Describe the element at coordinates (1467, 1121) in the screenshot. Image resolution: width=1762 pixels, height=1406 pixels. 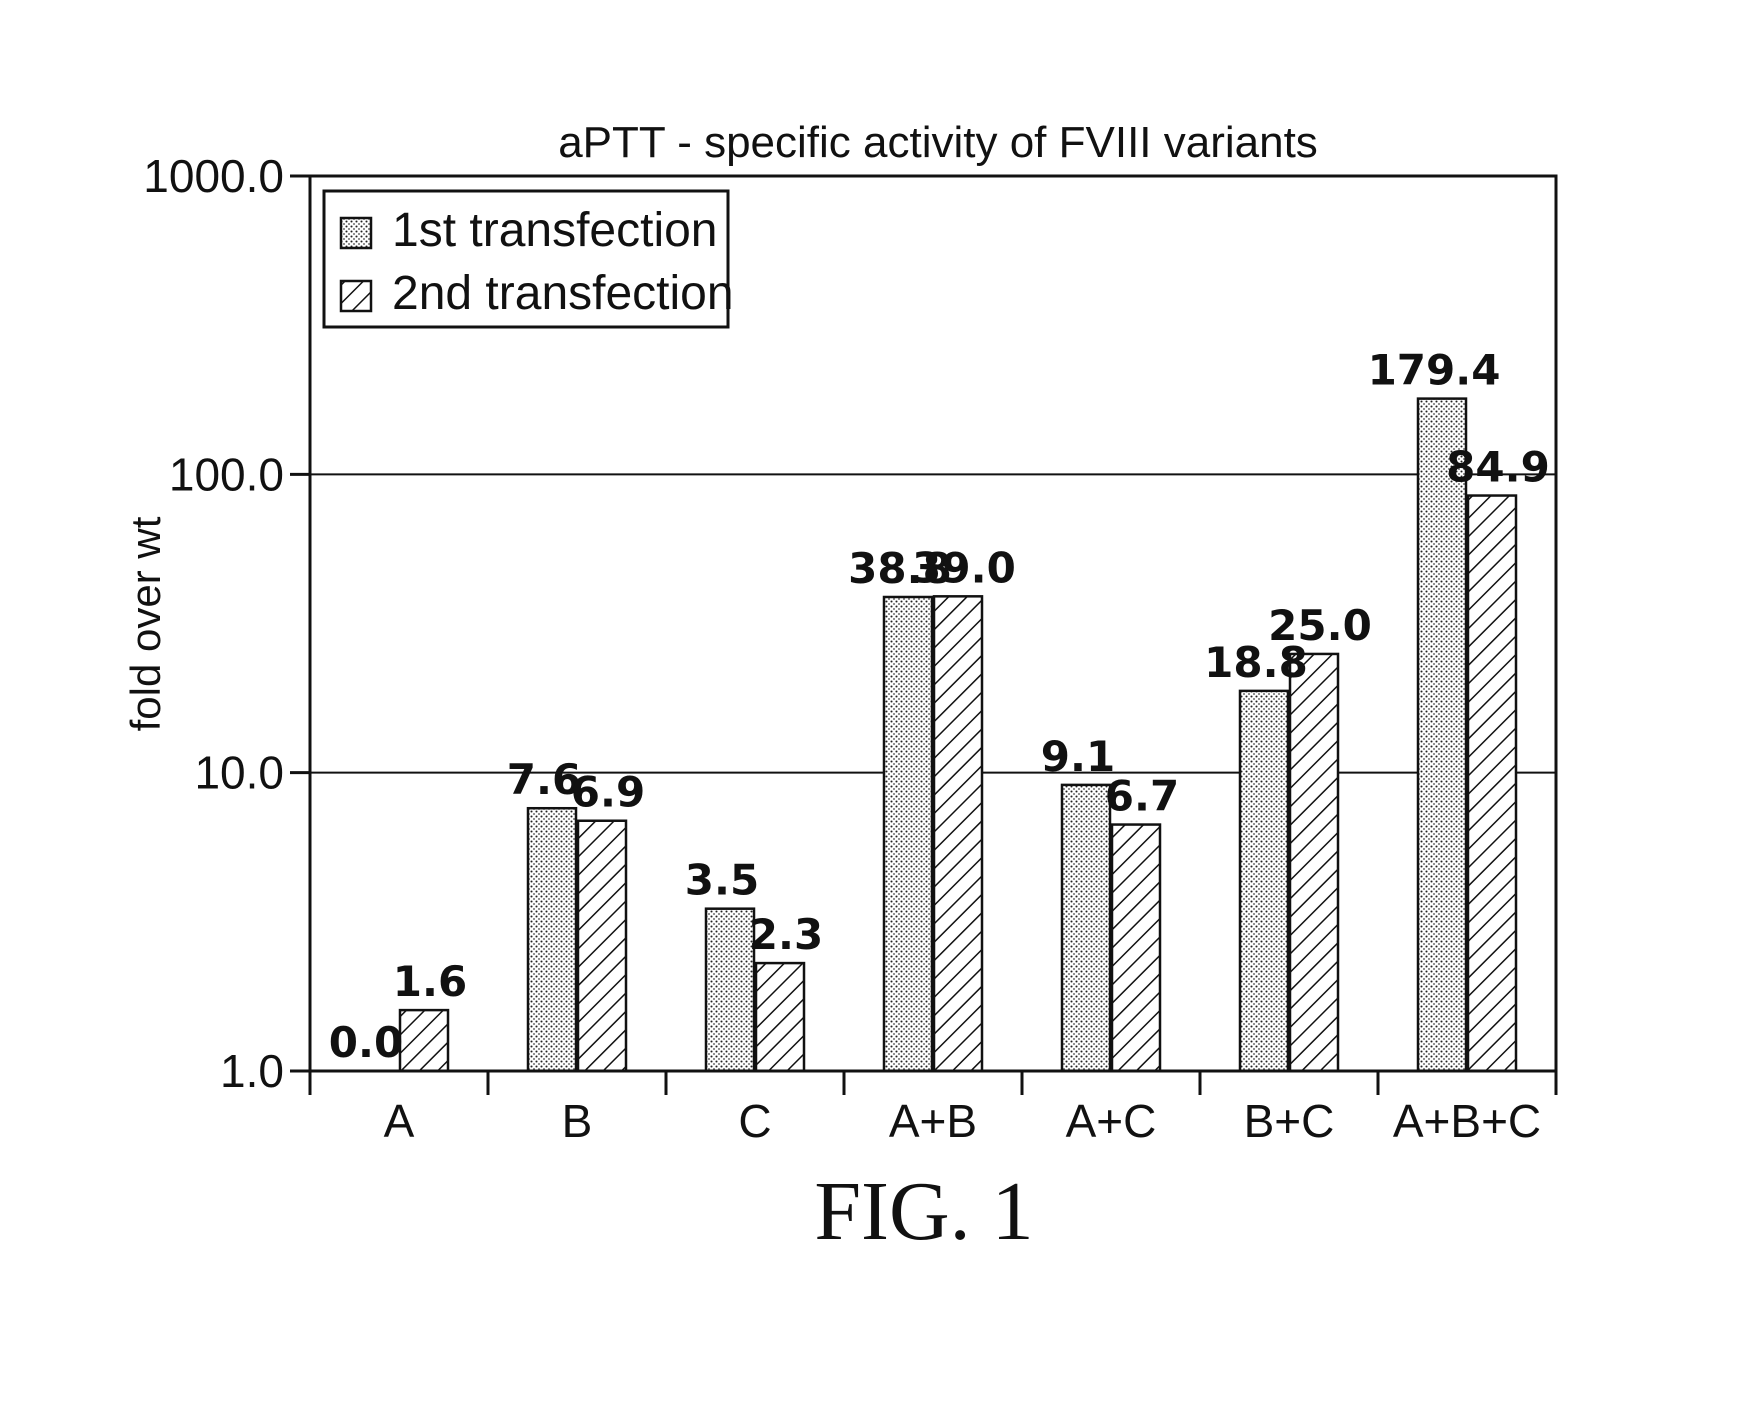
I see `x-tick-label: A+B+C` at that location.